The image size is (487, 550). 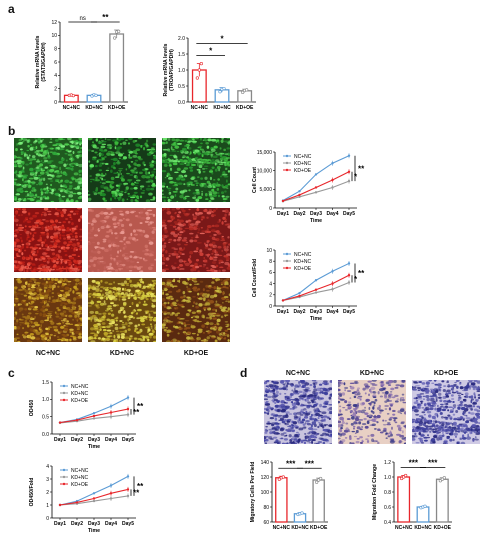 I want to click on chart-d2-ytick-label-4: 1.2, so click(x=387, y=463).